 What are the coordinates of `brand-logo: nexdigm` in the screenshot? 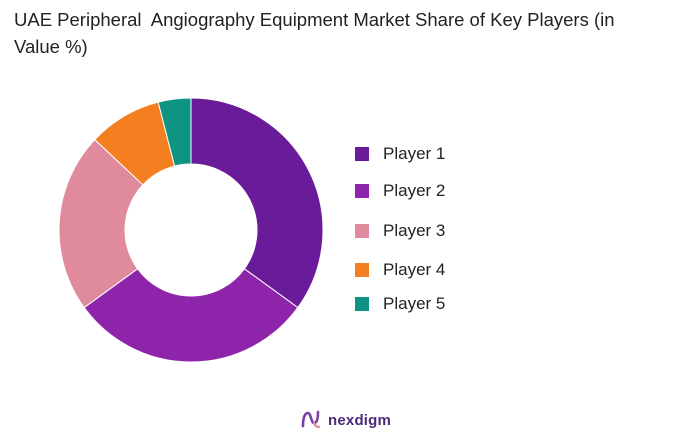 It's located at (345, 420).